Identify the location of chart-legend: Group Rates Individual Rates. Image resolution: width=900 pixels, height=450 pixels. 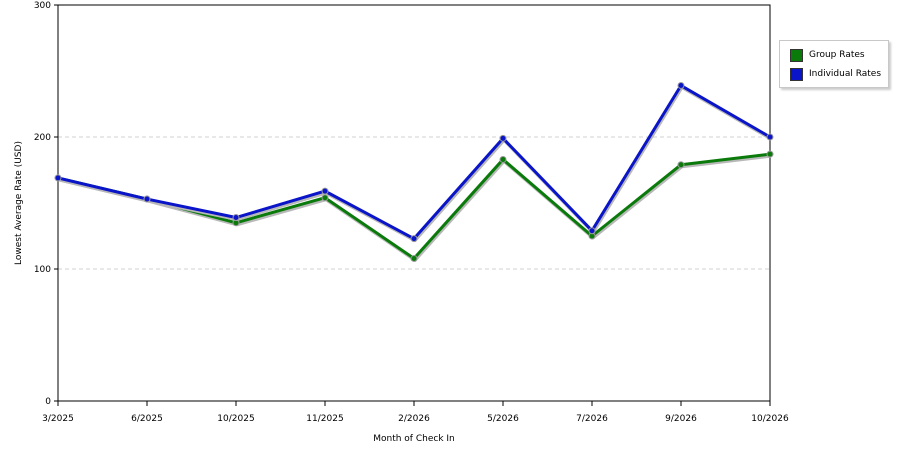
(834, 64).